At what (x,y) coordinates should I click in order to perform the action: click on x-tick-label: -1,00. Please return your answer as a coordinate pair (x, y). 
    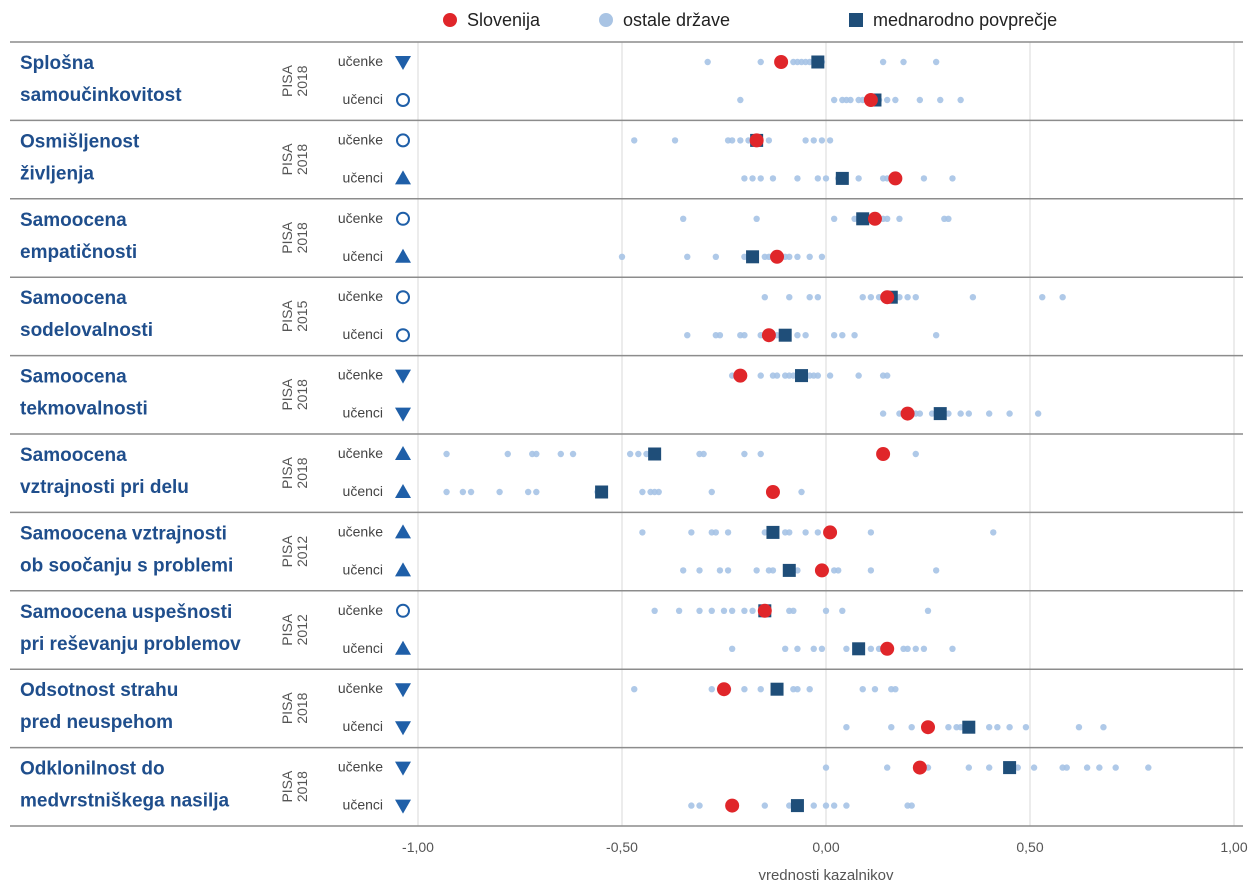
    Looking at the image, I should click on (418, 847).